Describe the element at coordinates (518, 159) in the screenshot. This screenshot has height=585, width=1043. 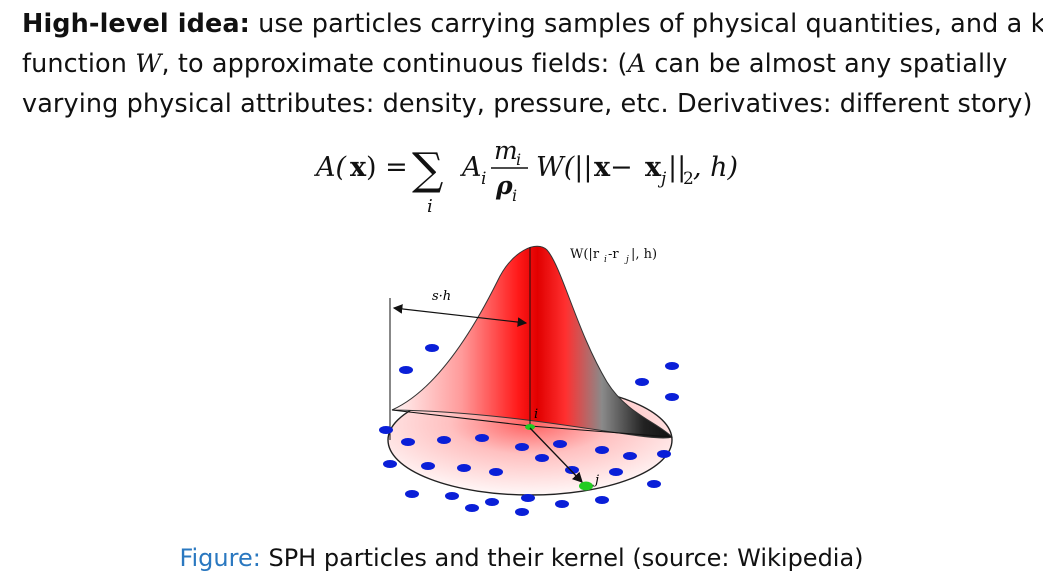
I see `equation-numerator-sub: i` at that location.